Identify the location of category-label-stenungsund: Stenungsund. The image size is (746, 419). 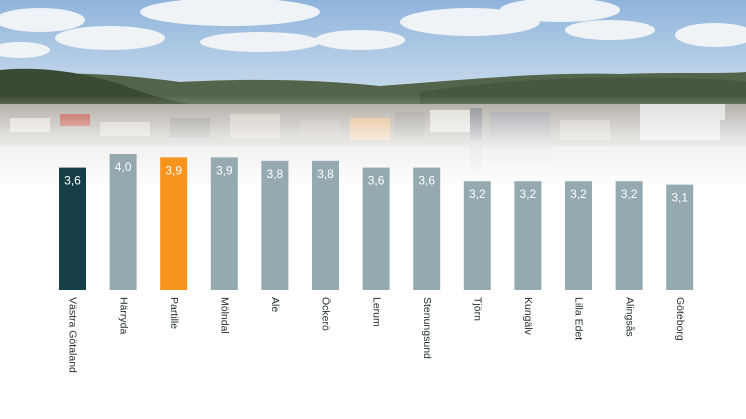
(427, 328).